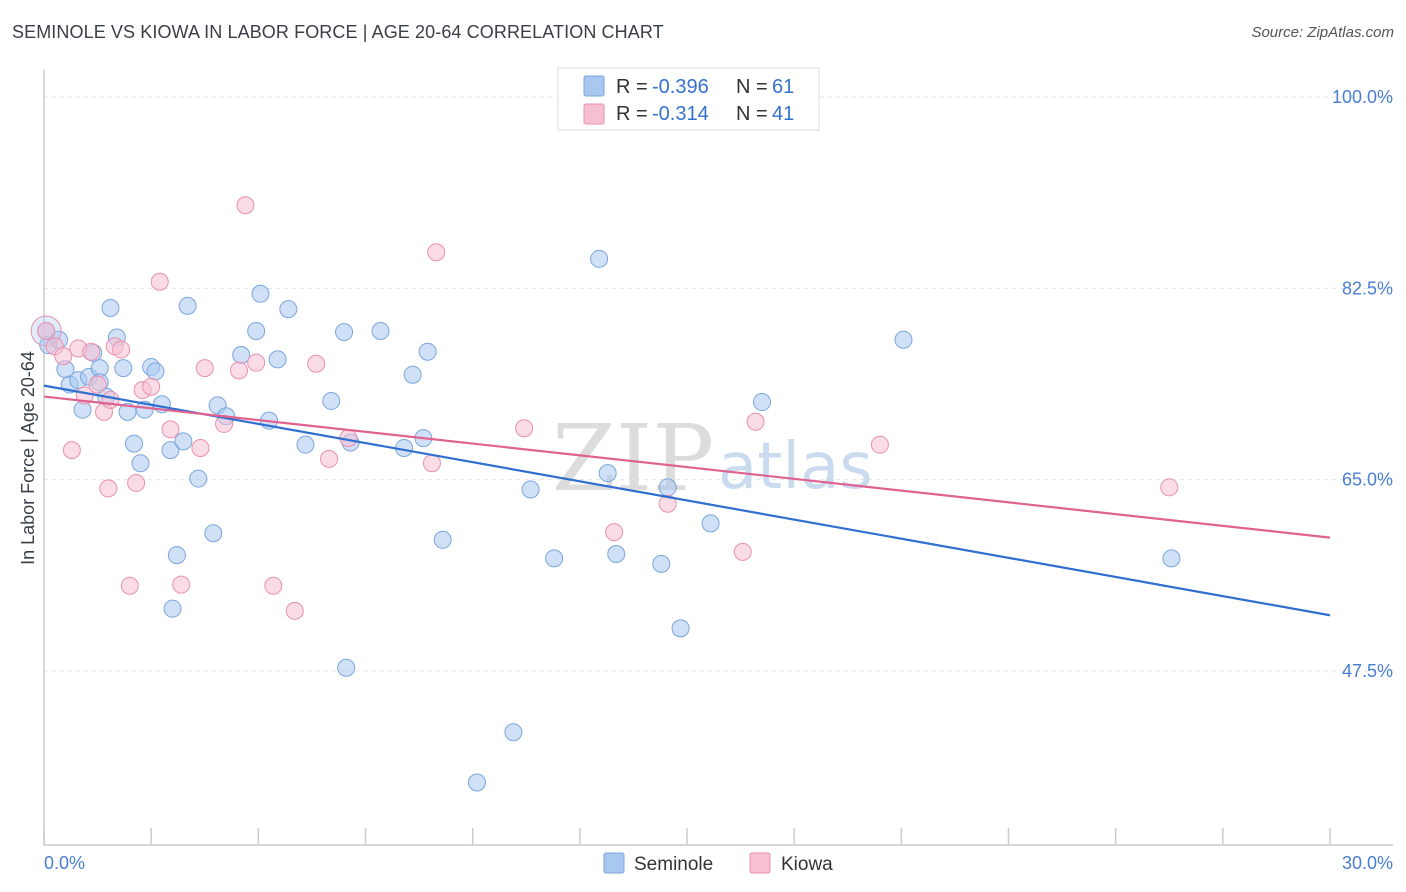 This screenshot has width=1406, height=892. I want to click on x-tick-label: 30.0%, so click(1367, 863).